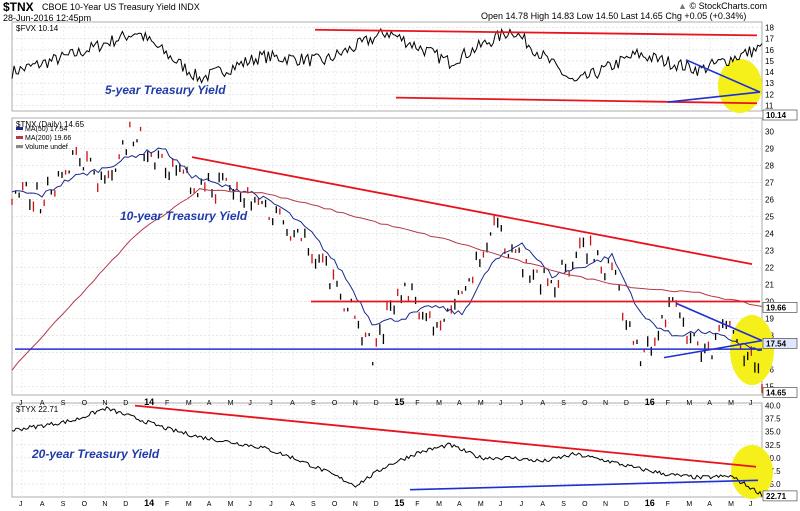 This screenshot has height=511, width=800. Describe the element at coordinates (650, 503) in the screenshot. I see `x-tick-label: 16` at that location.